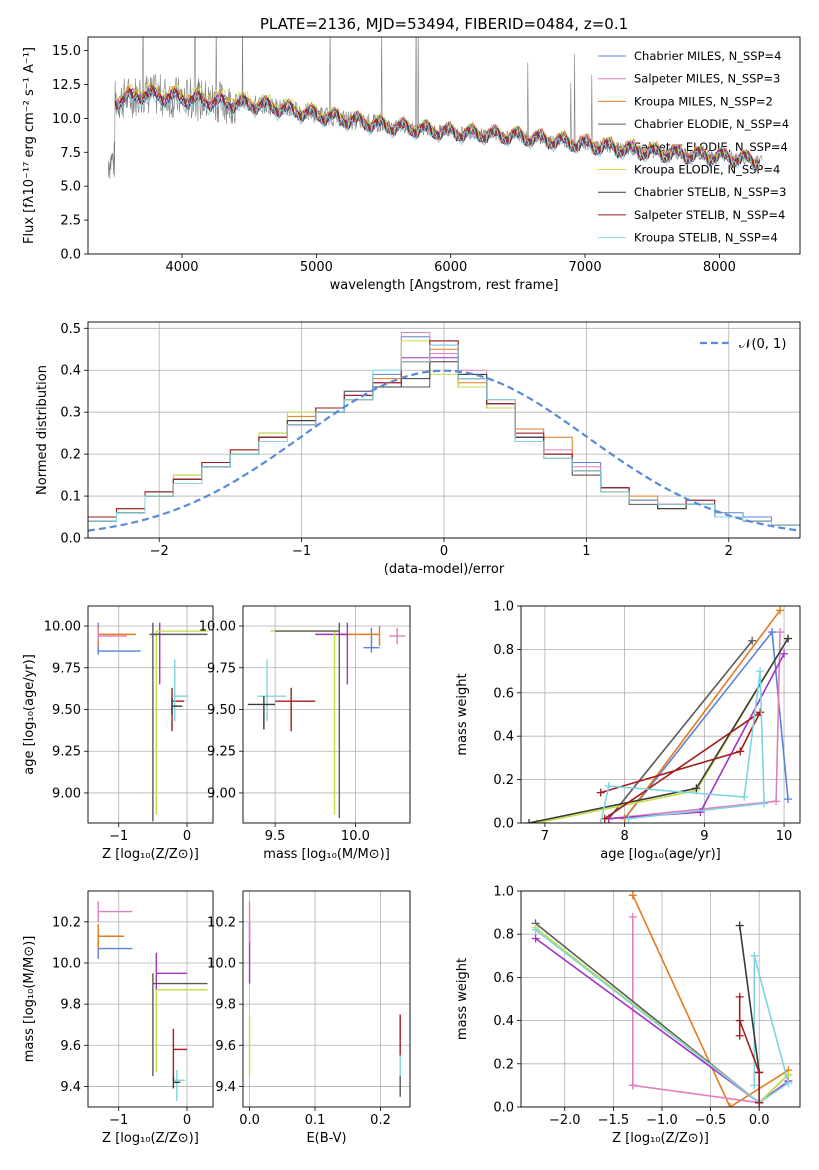 This screenshot has width=819, height=1170. Describe the element at coordinates (565, 1120) in the screenshot. I see `x-tick-label: −2.0` at that location.